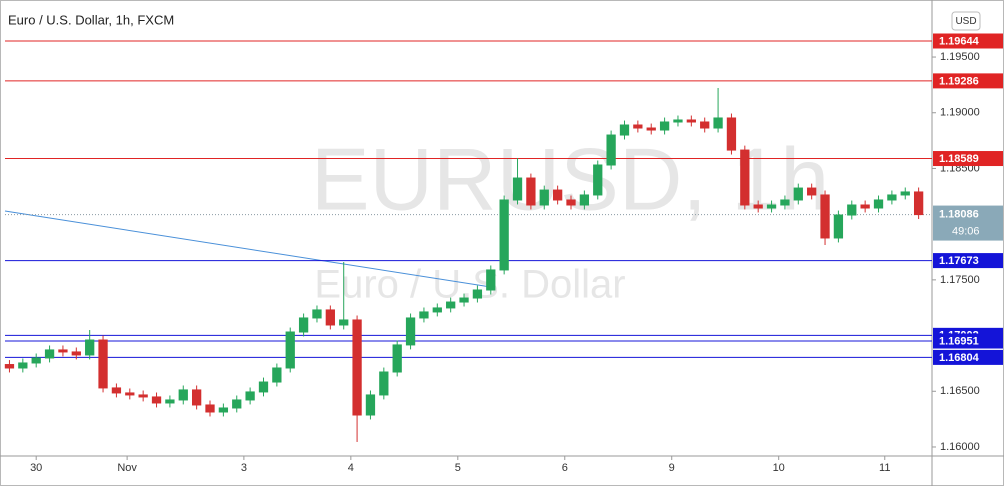  What do you see at coordinates (247, 249) in the screenshot?
I see `trend-line` at bounding box center [247, 249].